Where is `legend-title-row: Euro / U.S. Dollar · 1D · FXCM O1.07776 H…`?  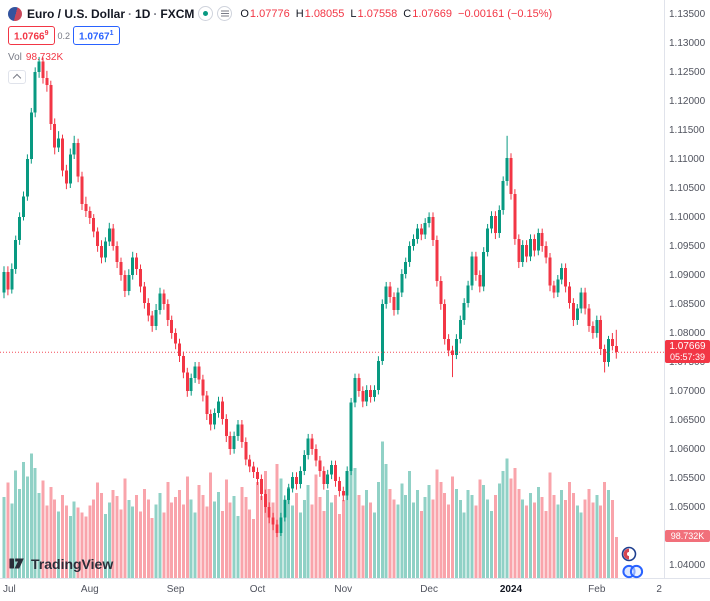 legend-title-row: Euro / U.S. Dollar · 1D · FXCM O1.07776 H… is located at coordinates (280, 13).